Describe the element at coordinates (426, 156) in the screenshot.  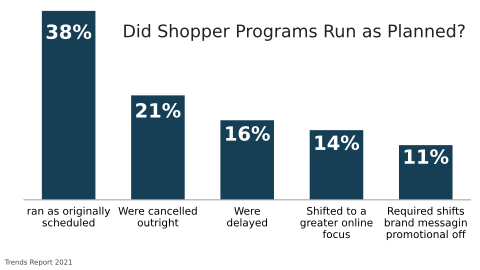
I see `data-label: 11%` at that location.